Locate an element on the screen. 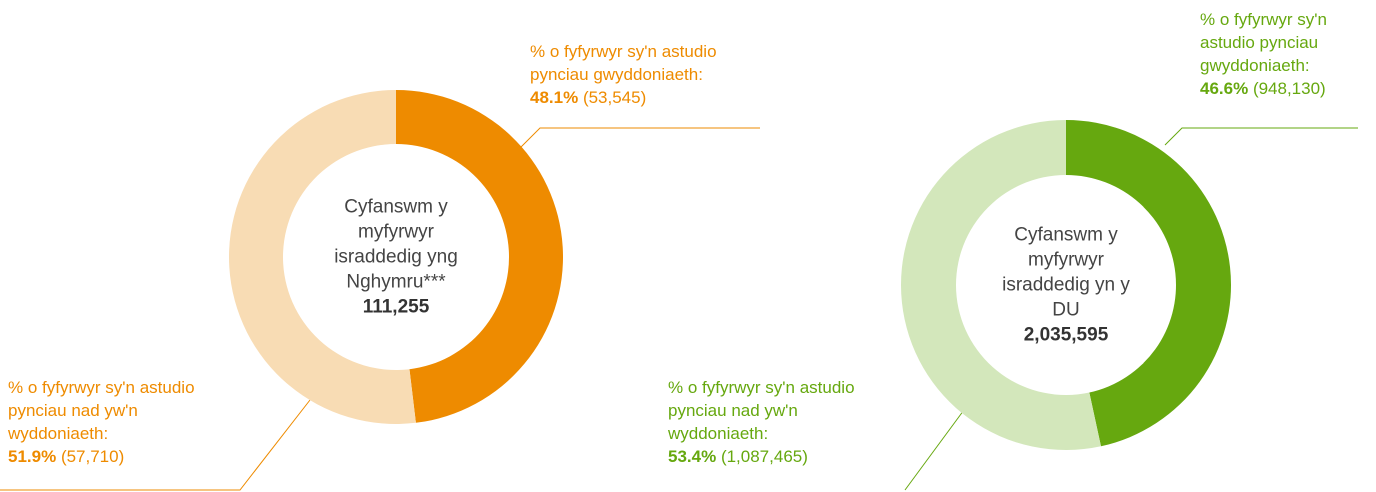 This screenshot has width=1376, height=492. count-label: (948,130) is located at coordinates (1289, 88).